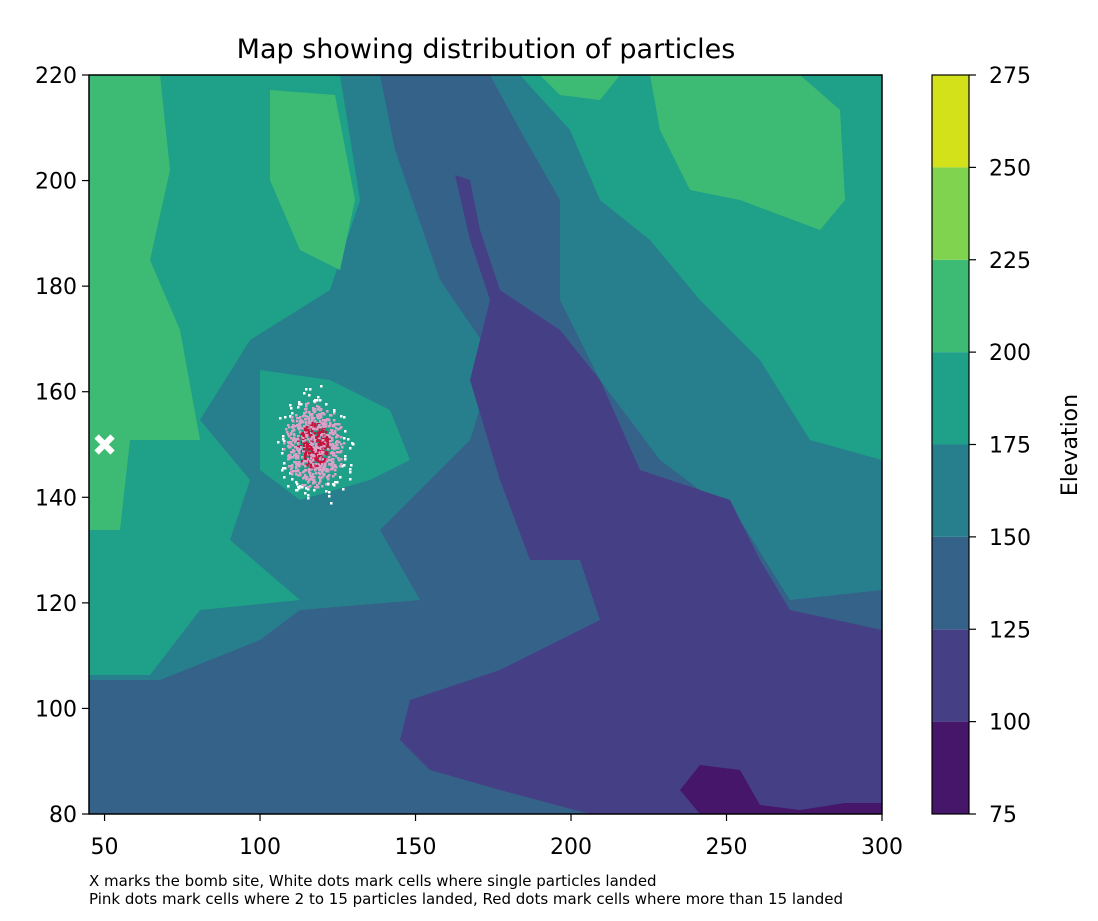  Describe the element at coordinates (56, 182) in the screenshot. I see `y-tick-label: 200` at that location.